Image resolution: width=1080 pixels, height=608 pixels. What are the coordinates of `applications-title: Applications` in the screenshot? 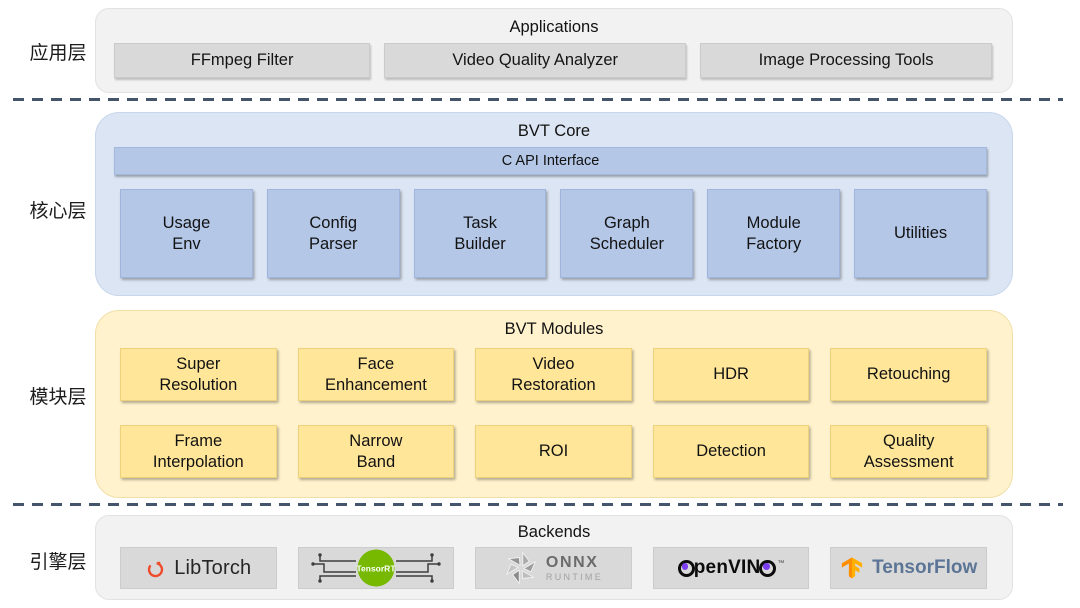 It's located at (554, 27).